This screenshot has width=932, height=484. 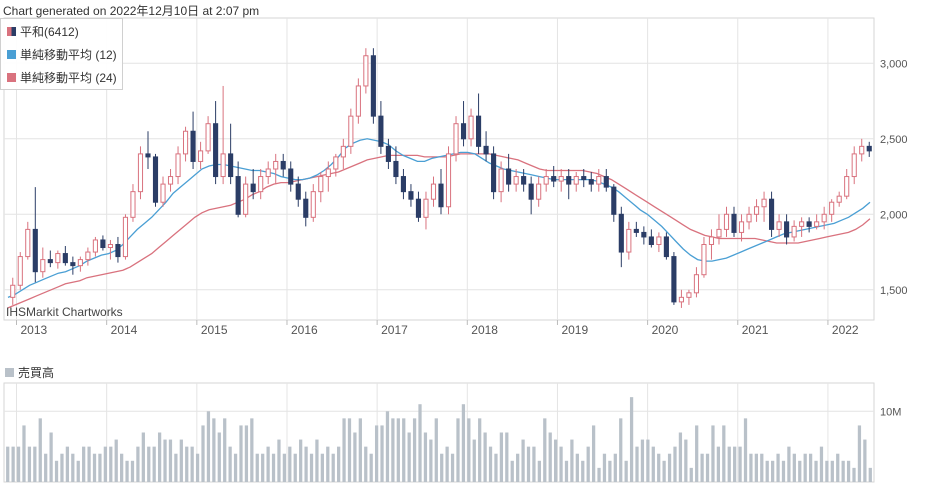 What do you see at coordinates (894, 291) in the screenshot?
I see `price-tick-label: 1,500` at bounding box center [894, 291].